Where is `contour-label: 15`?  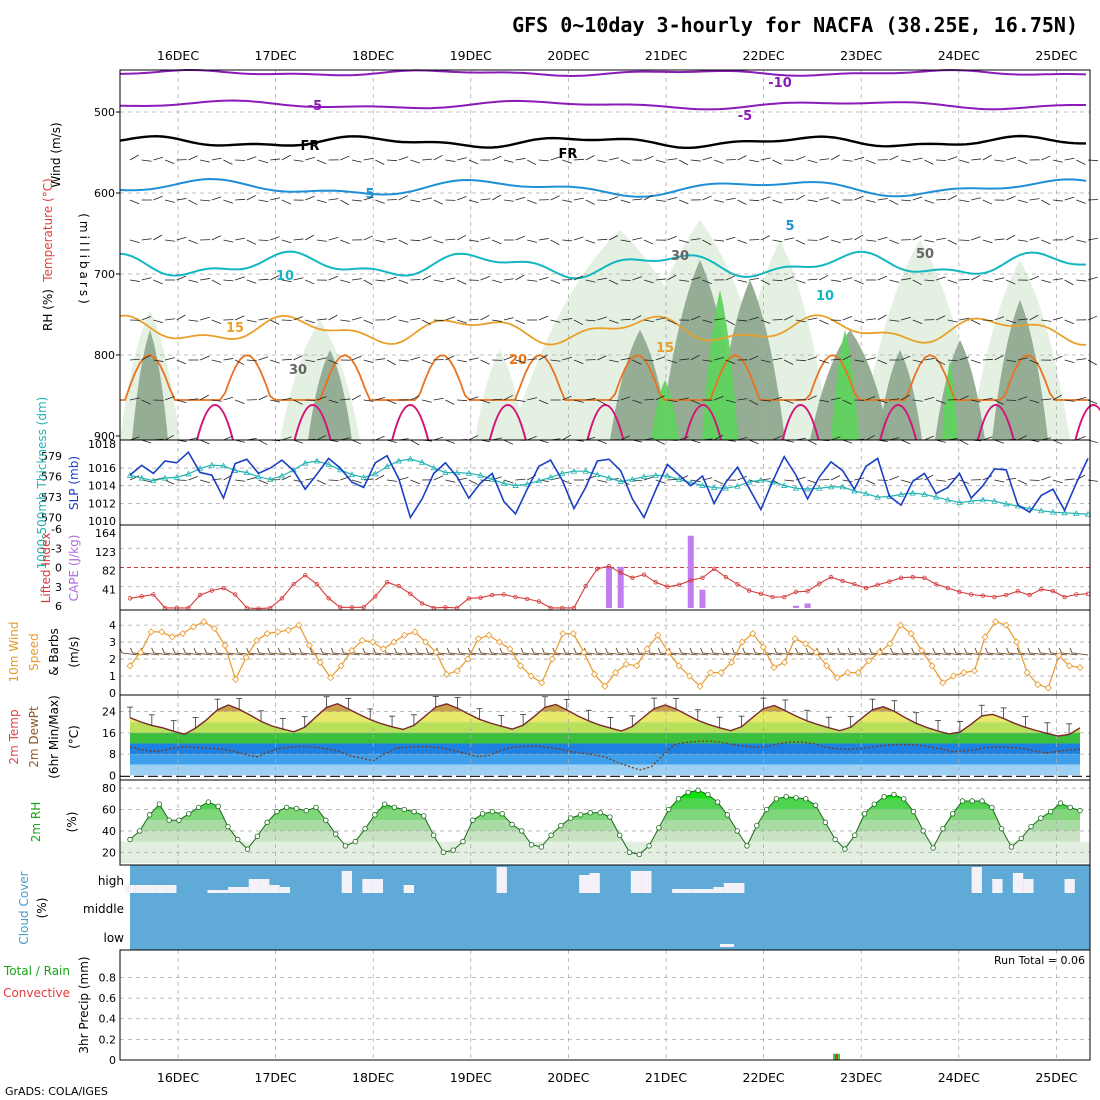 contour-label: 15 is located at coordinates (665, 348).